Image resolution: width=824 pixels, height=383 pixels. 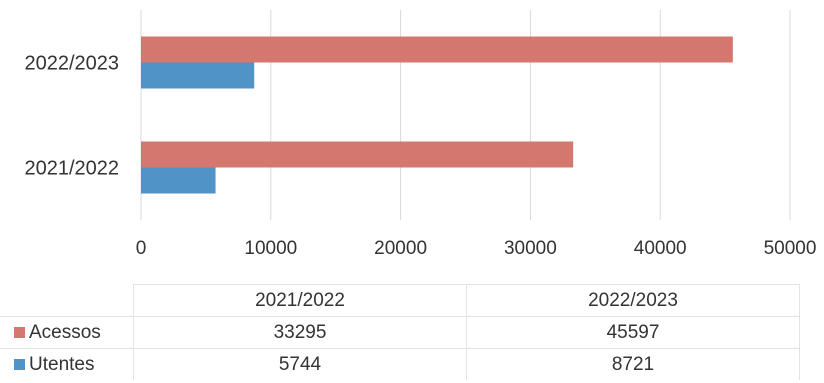 What do you see at coordinates (633, 300) in the screenshot?
I see `table-column-header: 2022/2023` at bounding box center [633, 300].